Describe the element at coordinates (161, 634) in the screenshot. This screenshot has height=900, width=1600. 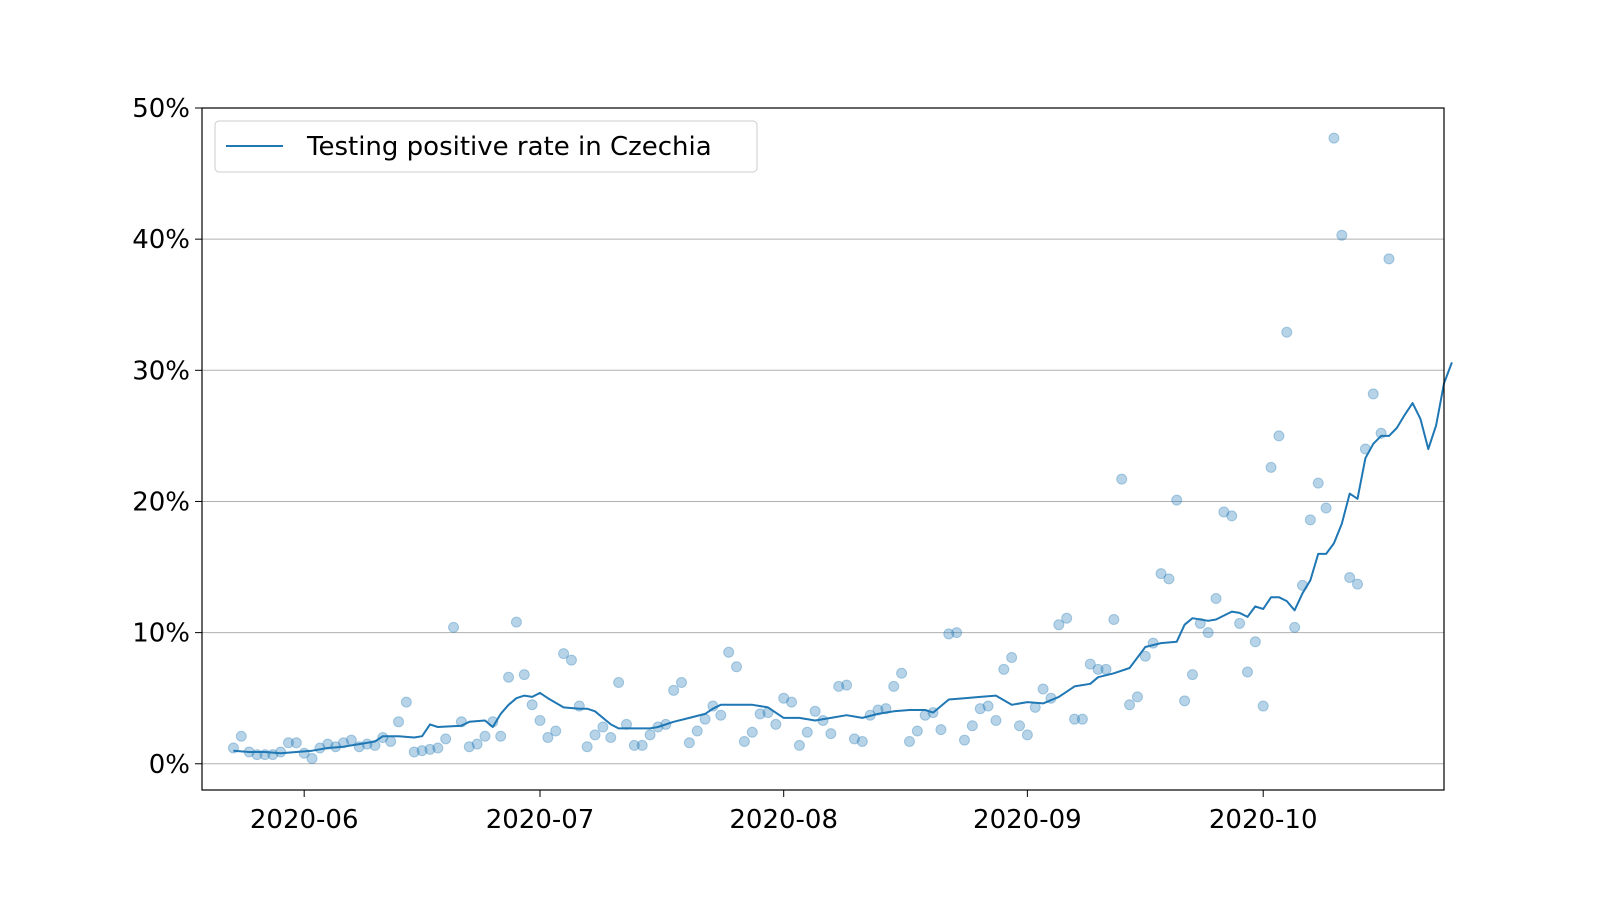
I see `y-tick-label: 10%` at that location.